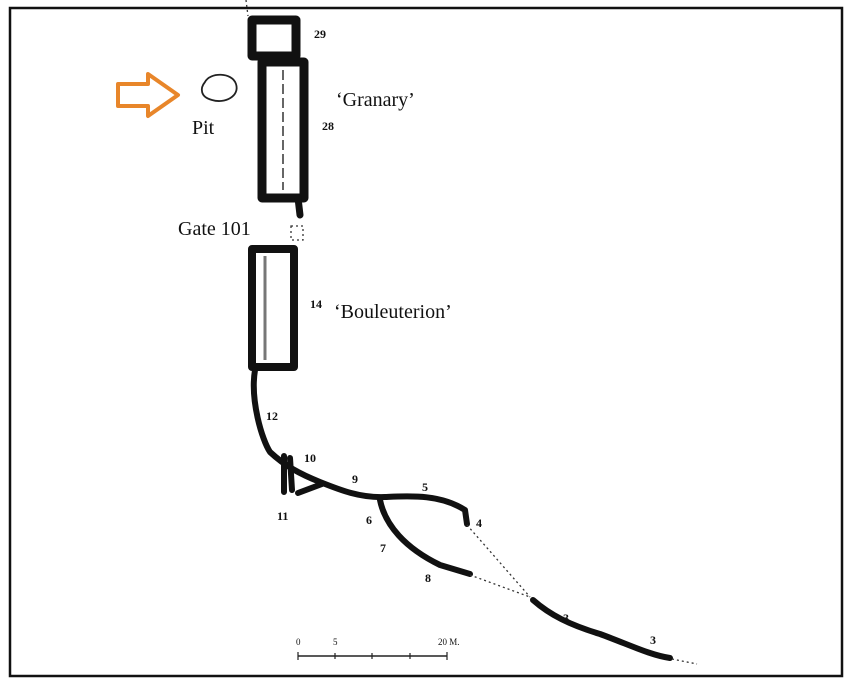  I want to click on granary-building, so click(283, 130).